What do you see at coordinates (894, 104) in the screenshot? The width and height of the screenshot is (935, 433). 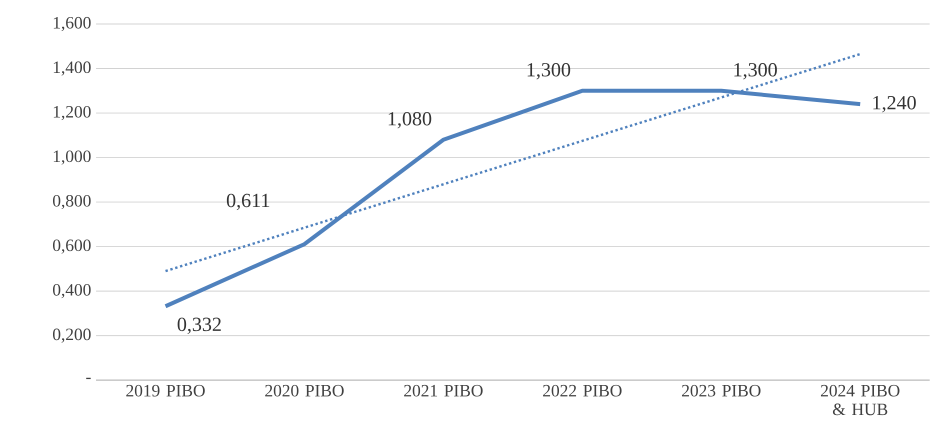 I see `data-label: 1,240` at bounding box center [894, 104].